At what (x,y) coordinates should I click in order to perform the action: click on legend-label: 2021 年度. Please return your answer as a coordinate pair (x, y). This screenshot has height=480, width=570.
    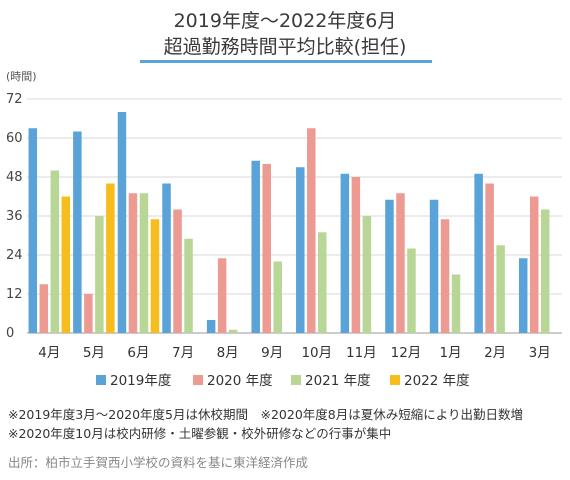
    Looking at the image, I should click on (338, 381).